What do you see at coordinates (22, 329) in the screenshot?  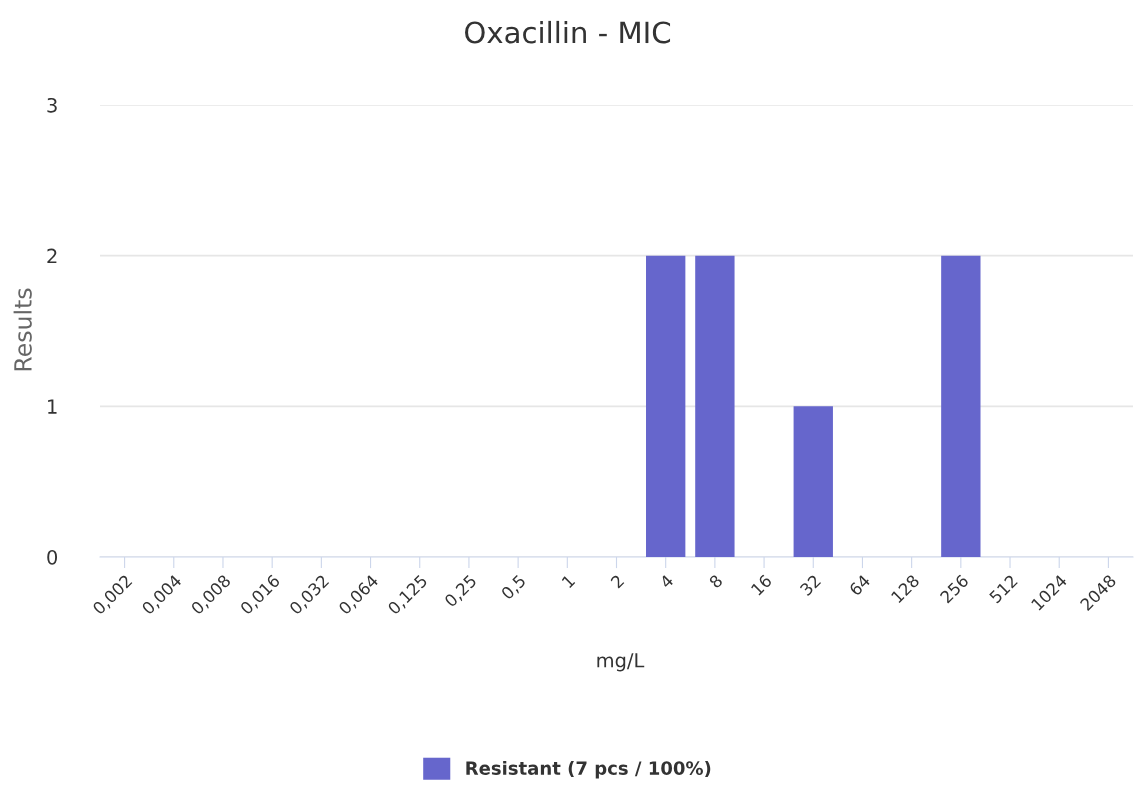 I see `y-axis-title: Results` at bounding box center [22, 329].